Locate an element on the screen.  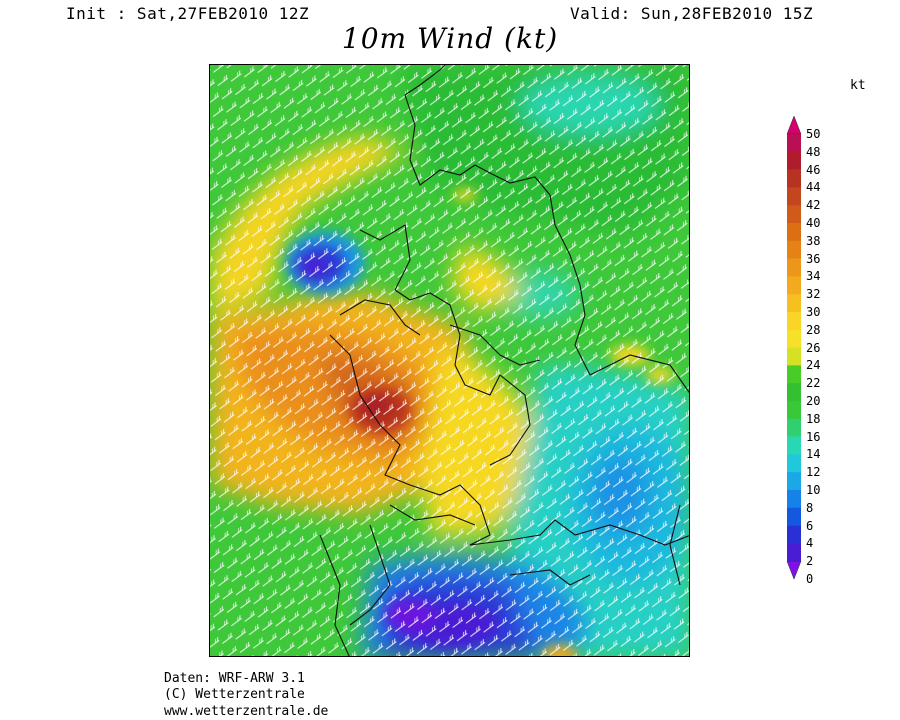
colorbar-tick-label: 0 is located at coordinates (810, 579).